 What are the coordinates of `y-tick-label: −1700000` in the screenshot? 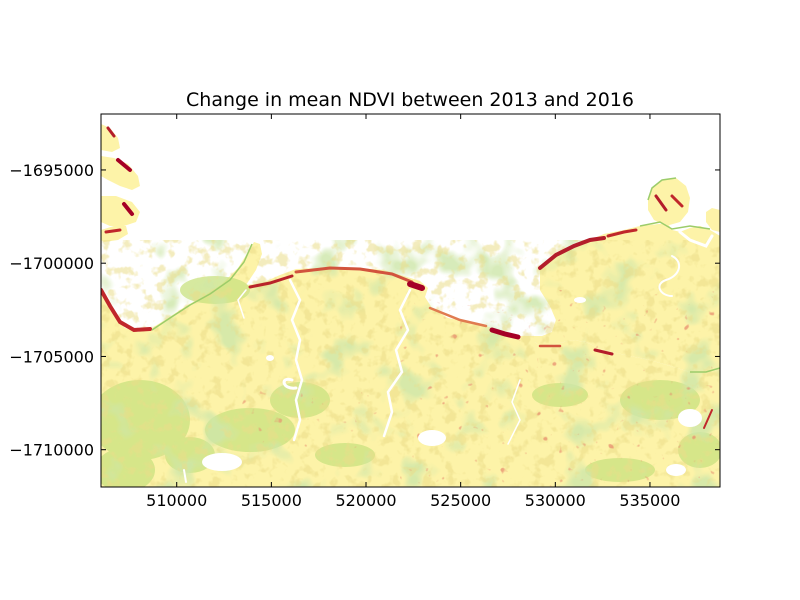 It's located at (51, 263).